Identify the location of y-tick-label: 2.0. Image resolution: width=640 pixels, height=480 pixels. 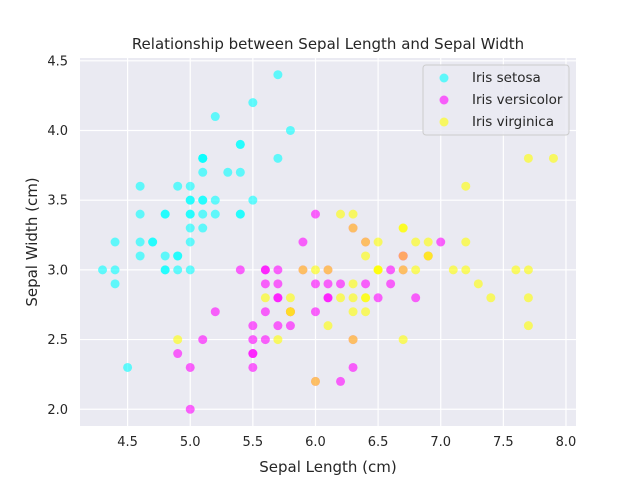
(57, 410).